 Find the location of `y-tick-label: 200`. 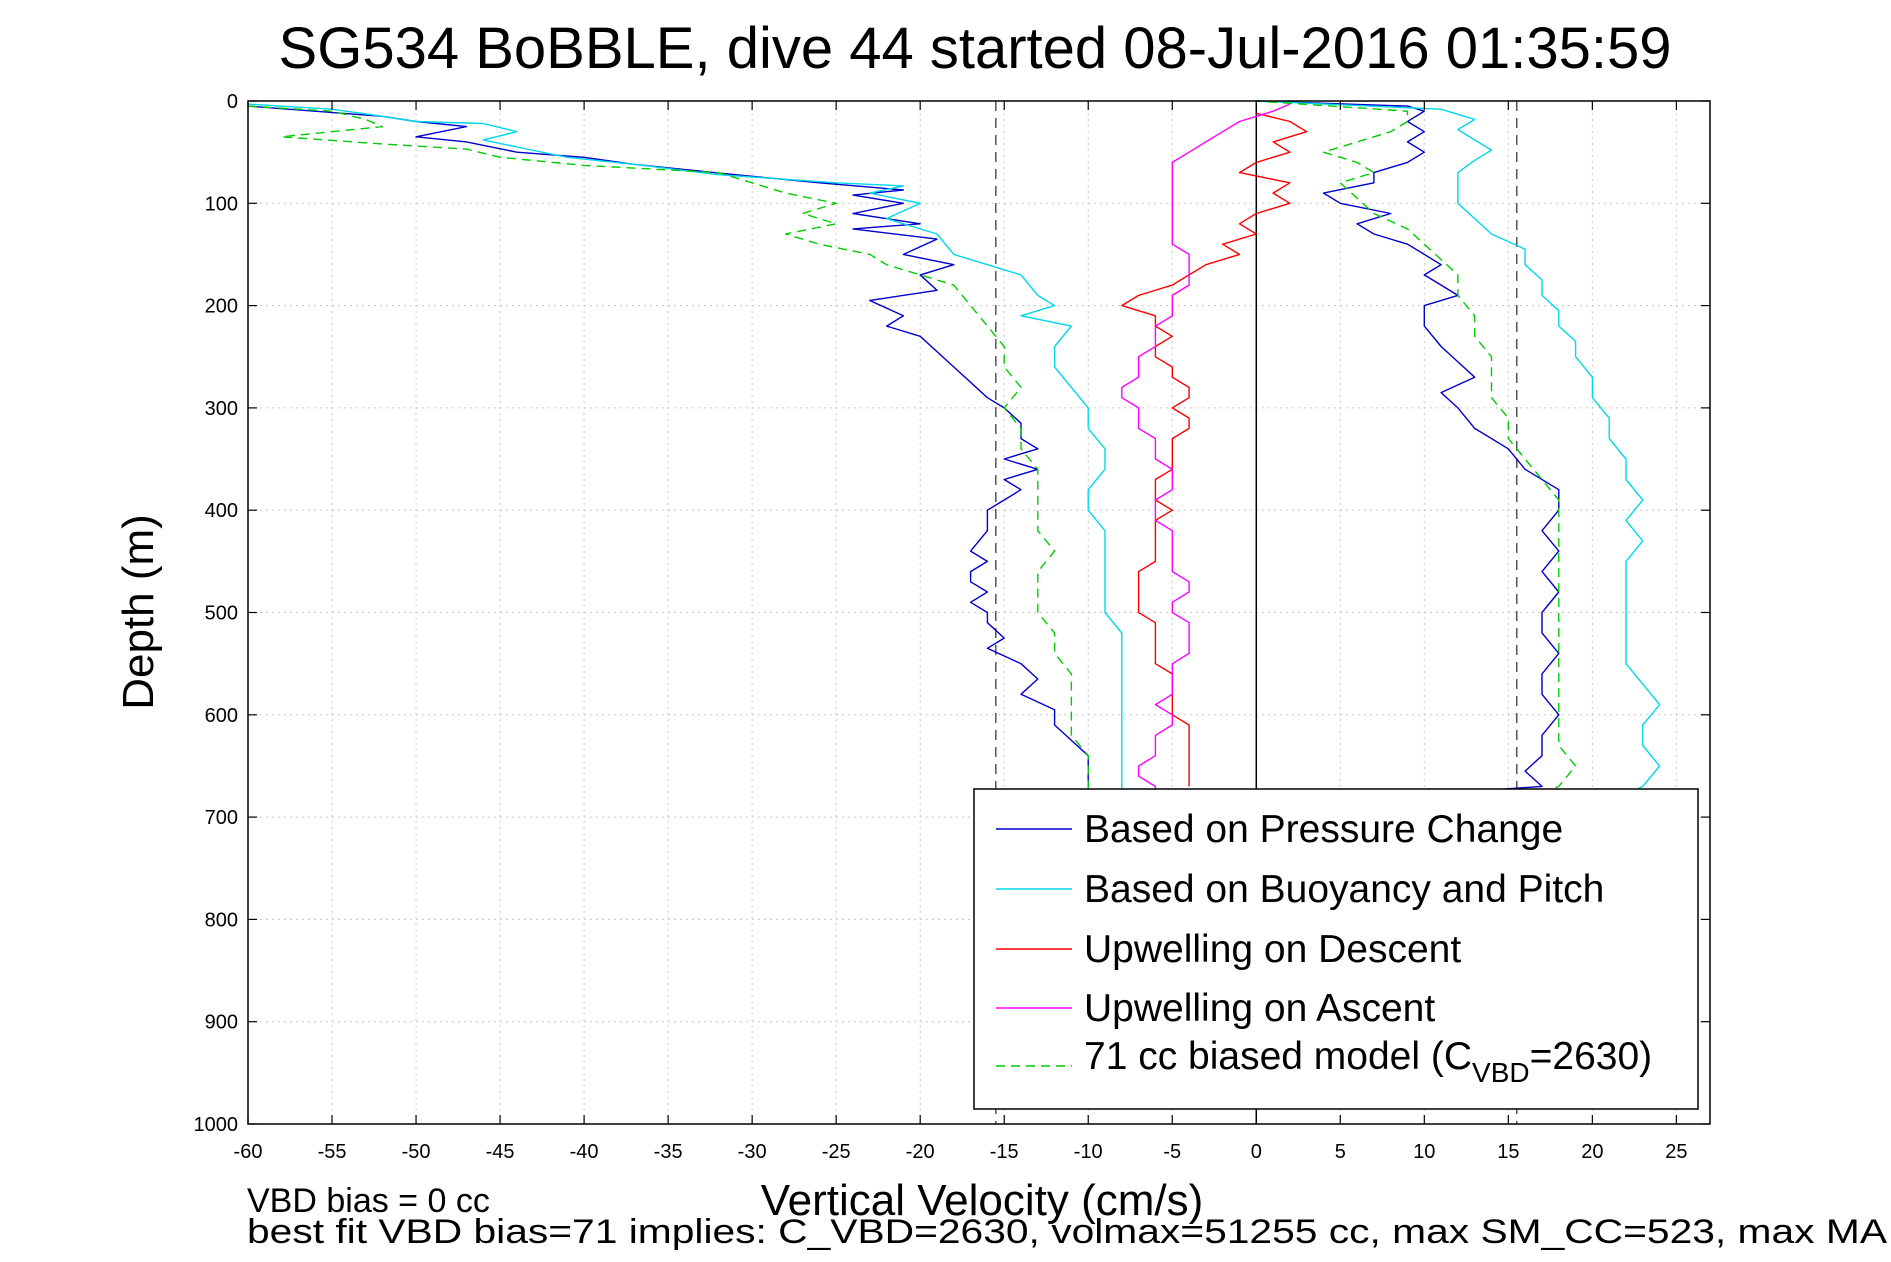

y-tick-label: 200 is located at coordinates (221, 307).